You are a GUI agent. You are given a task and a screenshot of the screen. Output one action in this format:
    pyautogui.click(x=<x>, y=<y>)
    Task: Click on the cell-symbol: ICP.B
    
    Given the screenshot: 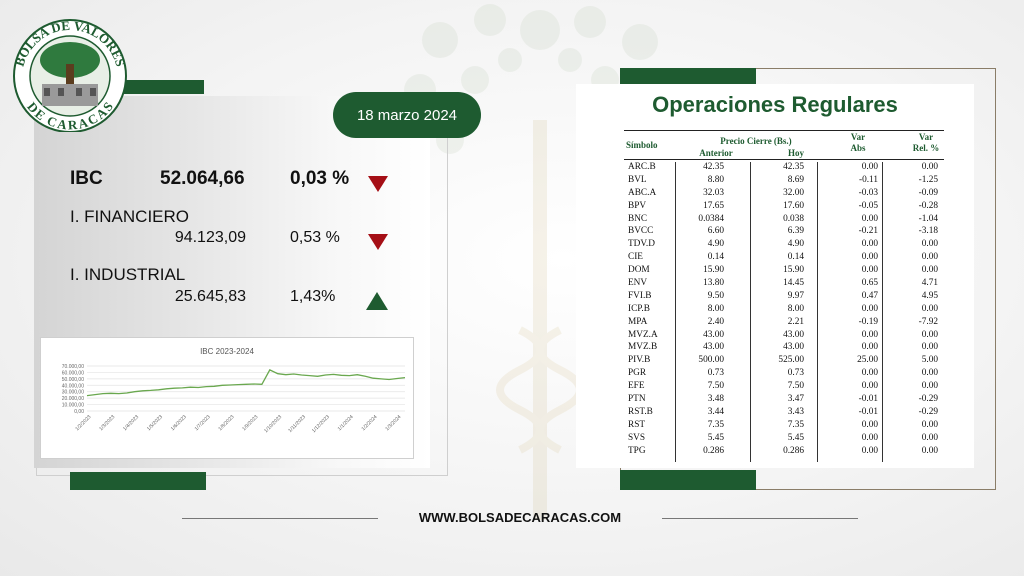 What is the action you would take?
    pyautogui.click(x=639, y=308)
    